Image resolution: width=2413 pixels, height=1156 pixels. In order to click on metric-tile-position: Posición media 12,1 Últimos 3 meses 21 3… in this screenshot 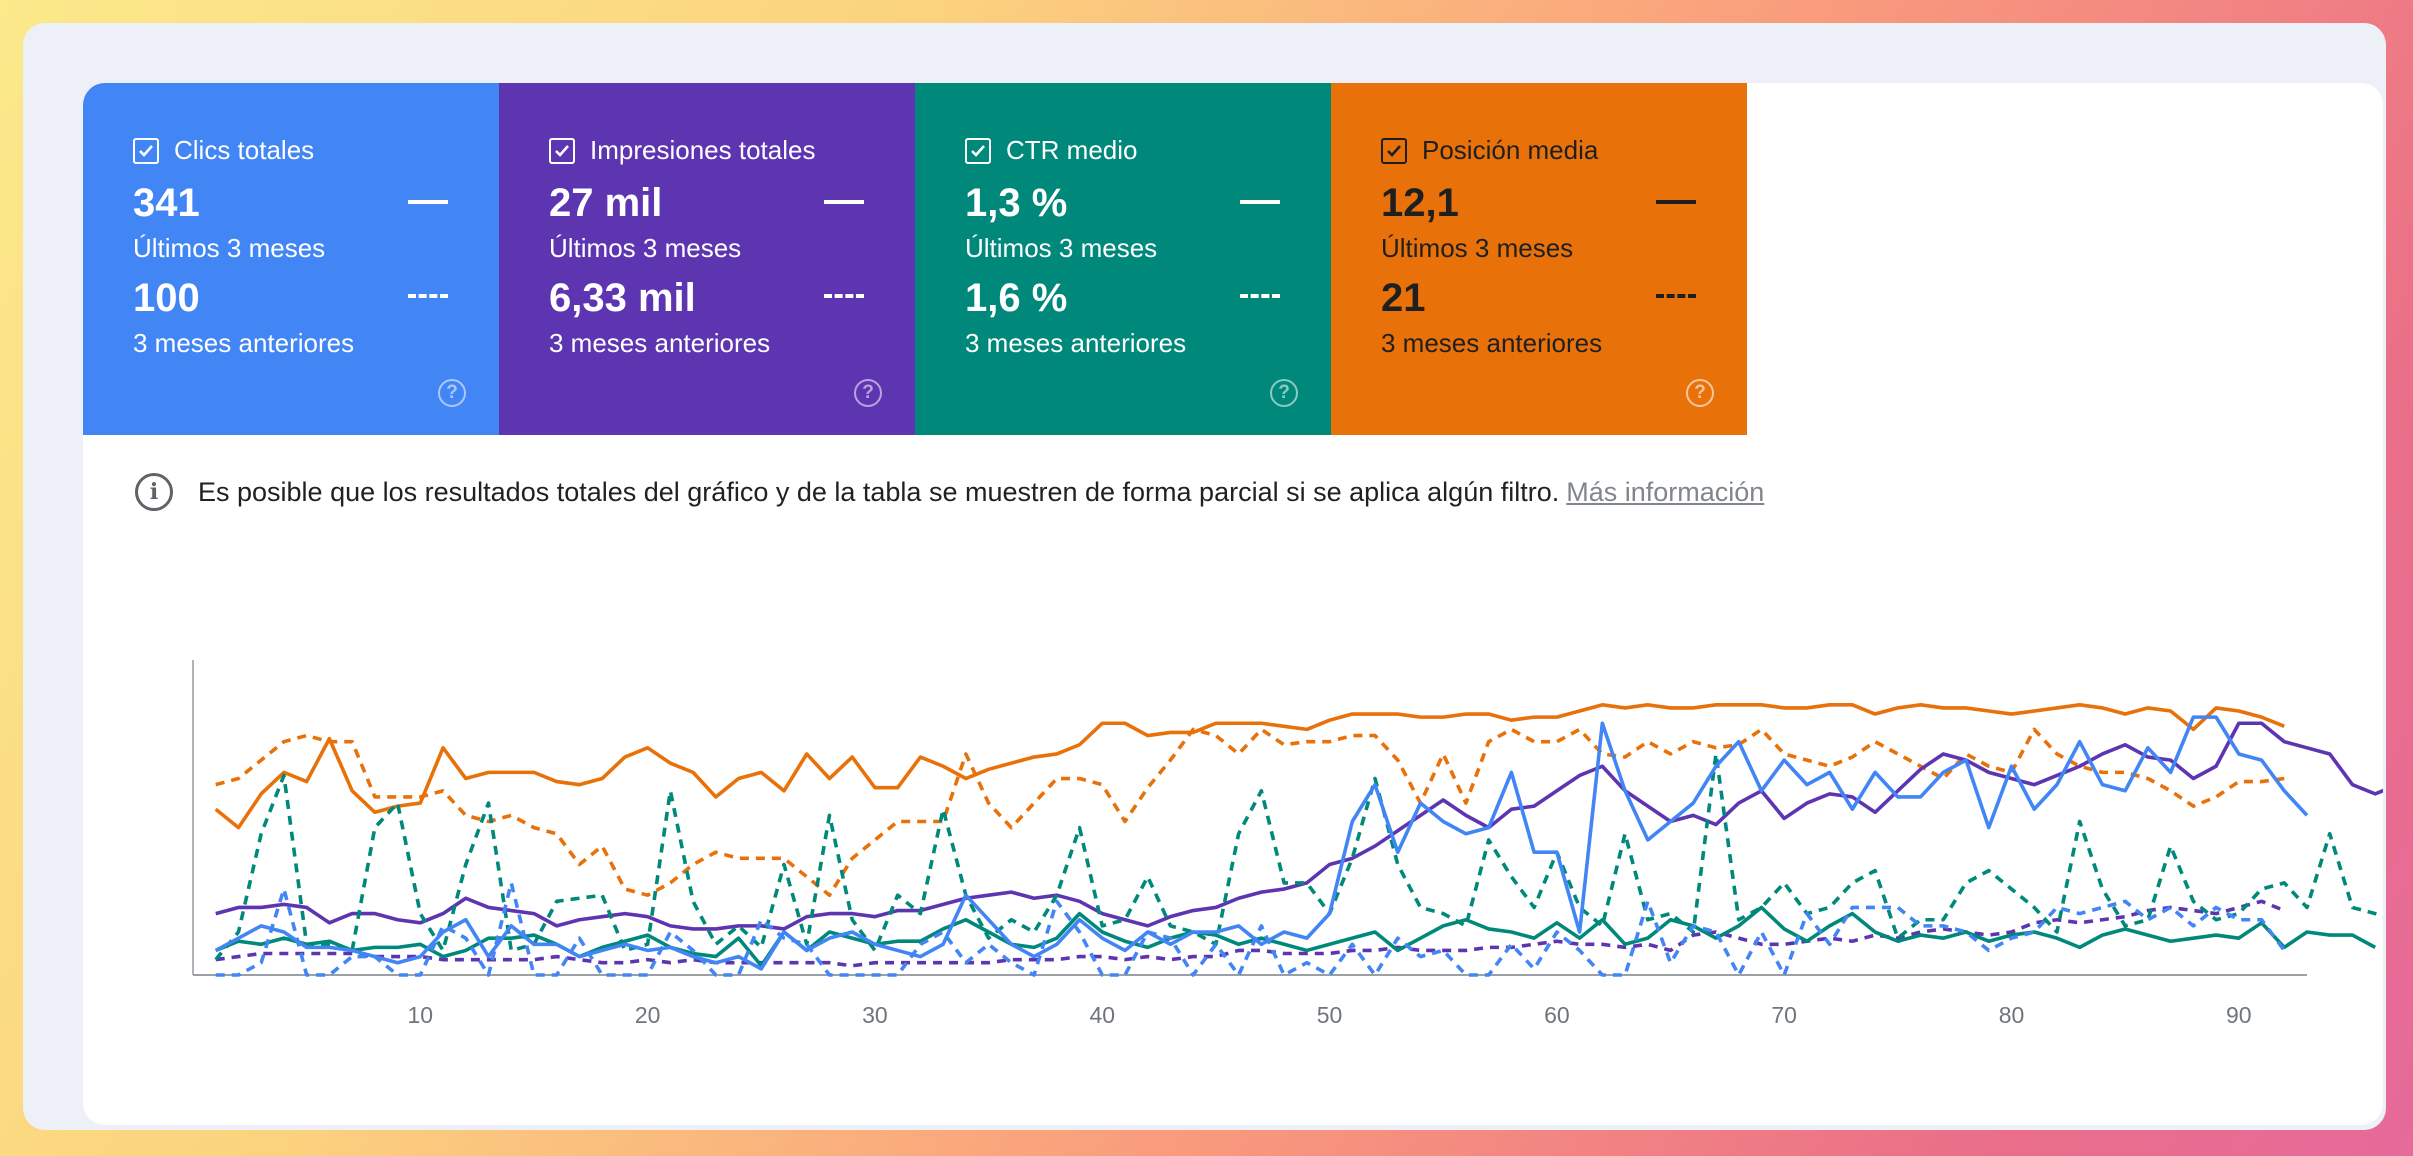, I will do `click(1539, 259)`.